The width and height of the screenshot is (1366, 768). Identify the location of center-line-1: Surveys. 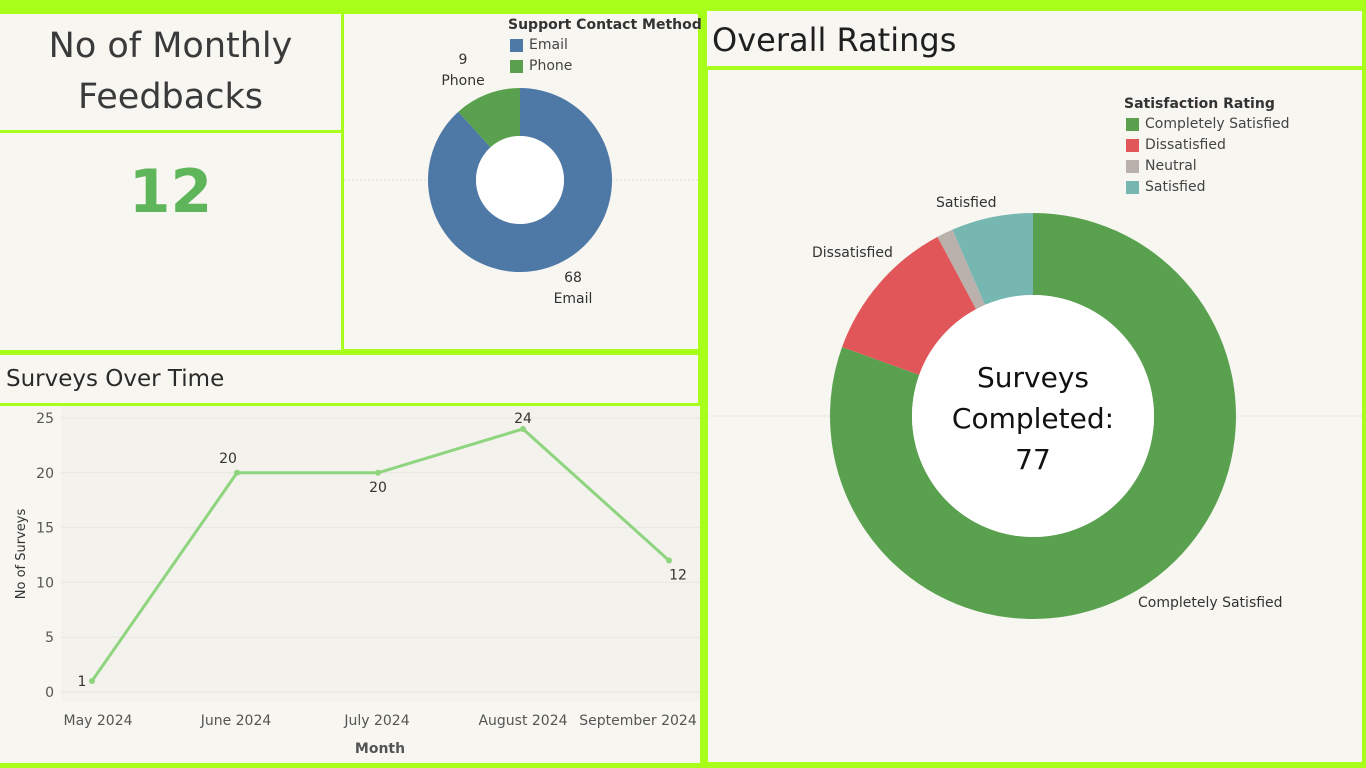
(1033, 377).